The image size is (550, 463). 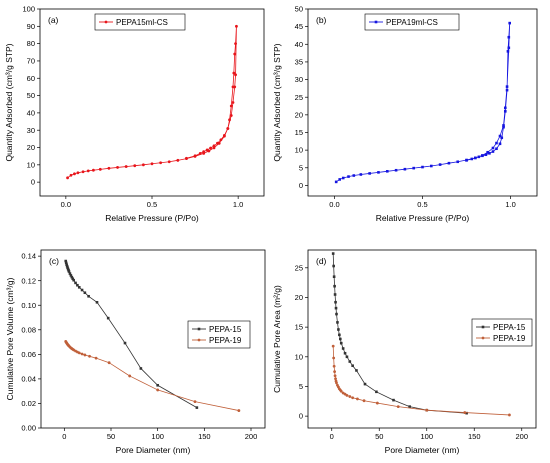 I want to click on y-tick-label: 90, so click(x=31, y=26).